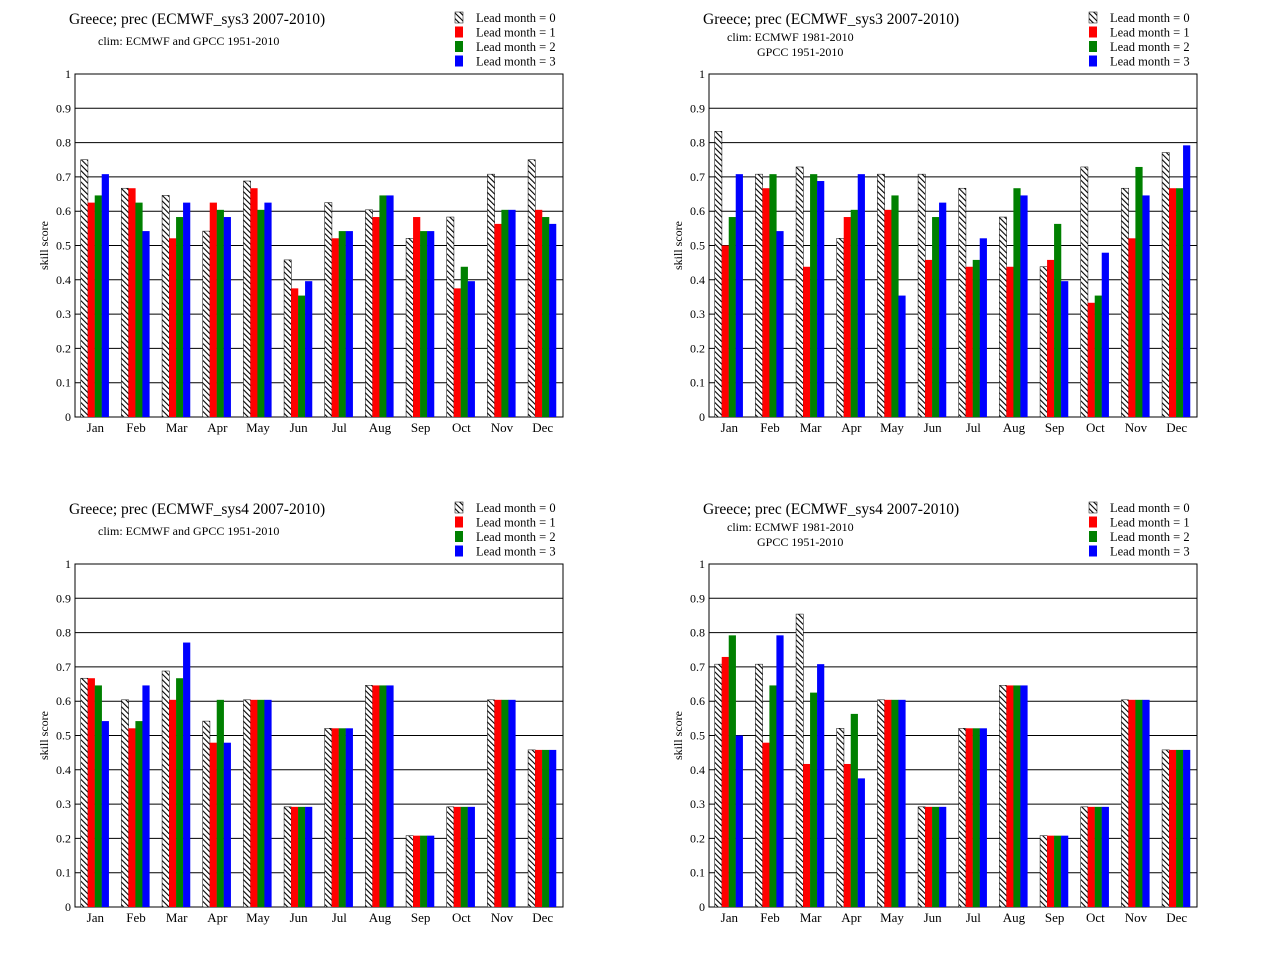 Image resolution: width=1268 pixels, height=980 pixels. Describe the element at coordinates (1003, 796) in the screenshot. I see `bar-lead0-aug` at that location.